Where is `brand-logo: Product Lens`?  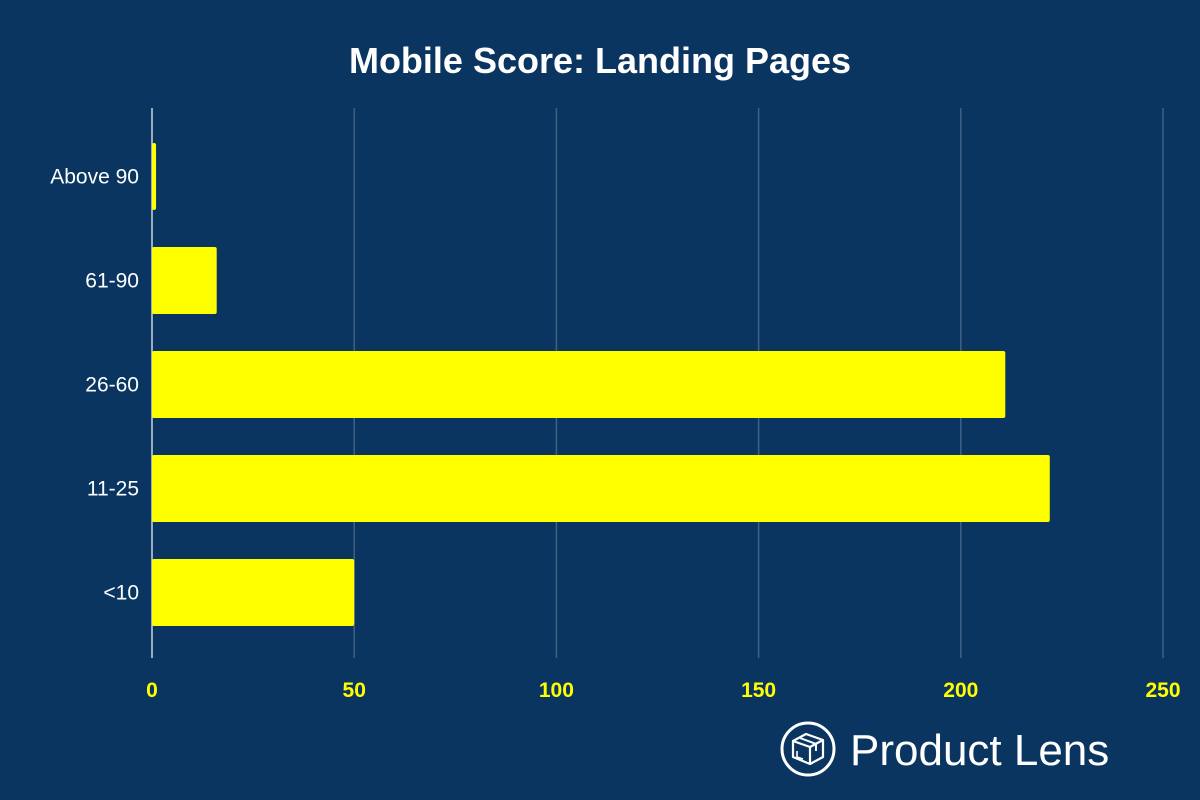 brand-logo: Product Lens is located at coordinates (944, 749).